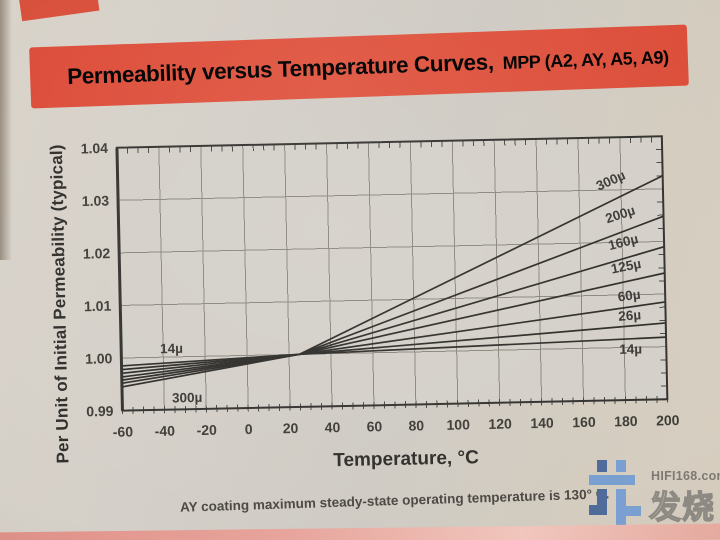 This screenshot has width=720, height=540. I want to click on y-tick-label-1.01: 1.01, so click(98, 306).